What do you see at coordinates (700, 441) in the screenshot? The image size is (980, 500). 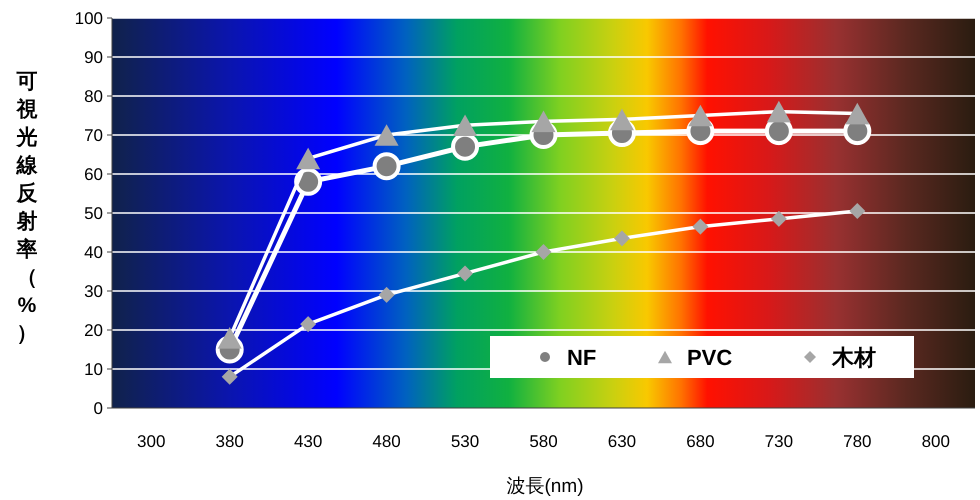 I see `x-tick-label: 680` at bounding box center [700, 441].